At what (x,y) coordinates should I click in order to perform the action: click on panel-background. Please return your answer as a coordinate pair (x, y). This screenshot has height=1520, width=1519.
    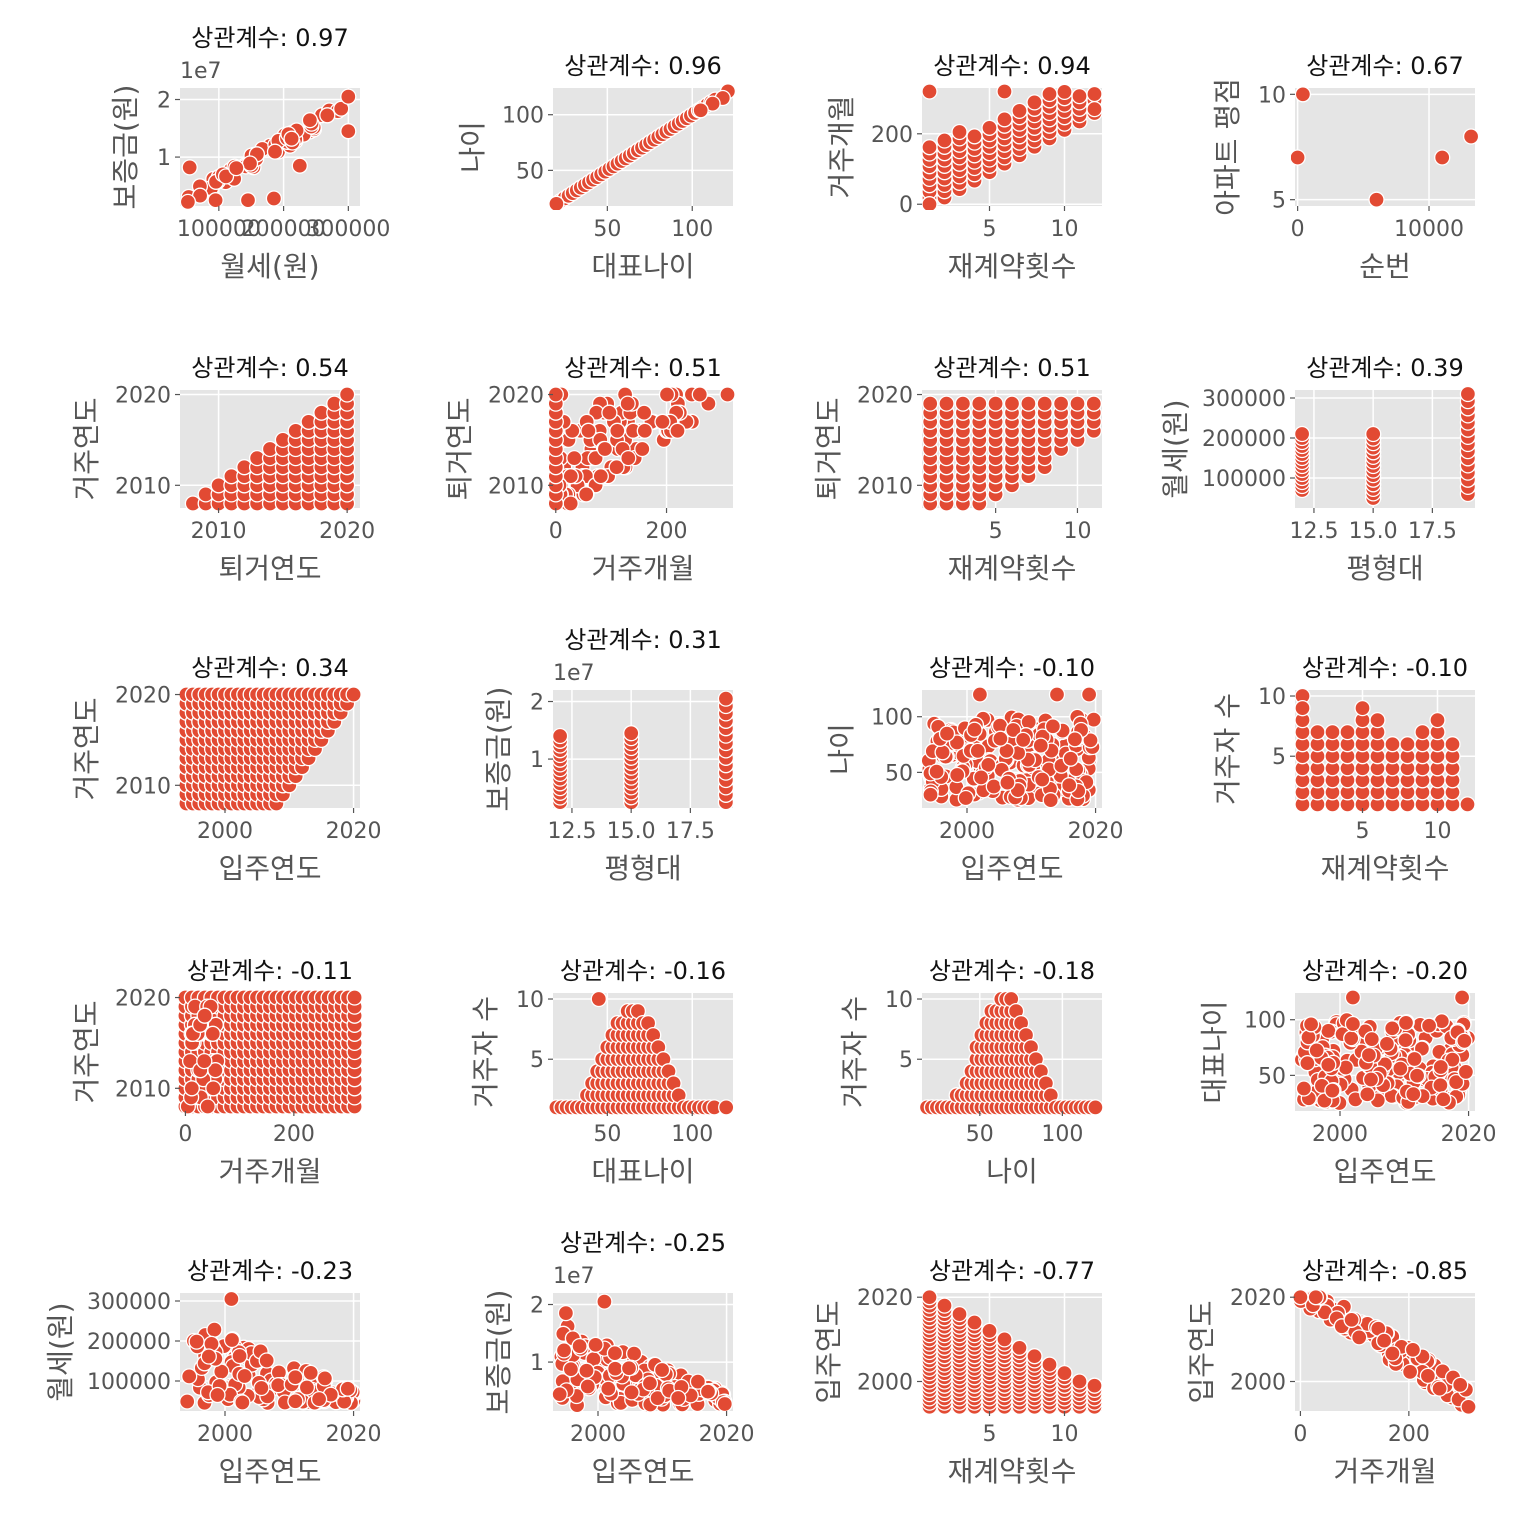
    Looking at the image, I should click on (1385, 749).